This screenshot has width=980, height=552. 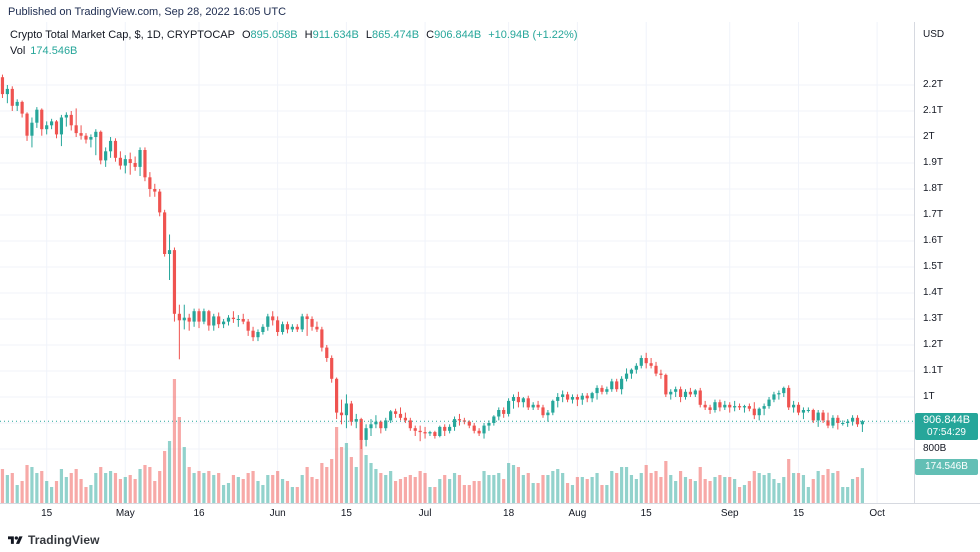 What do you see at coordinates (729, 513) in the screenshot?
I see `x-axis-label: Sep` at bounding box center [729, 513].